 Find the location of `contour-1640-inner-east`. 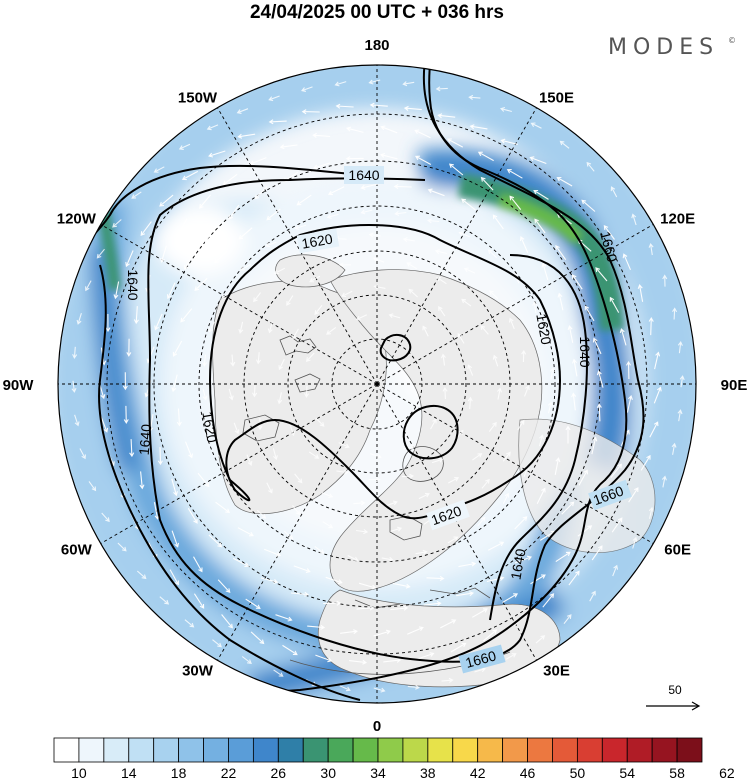

contour-1640-inner-east is located at coordinates (538, 437).